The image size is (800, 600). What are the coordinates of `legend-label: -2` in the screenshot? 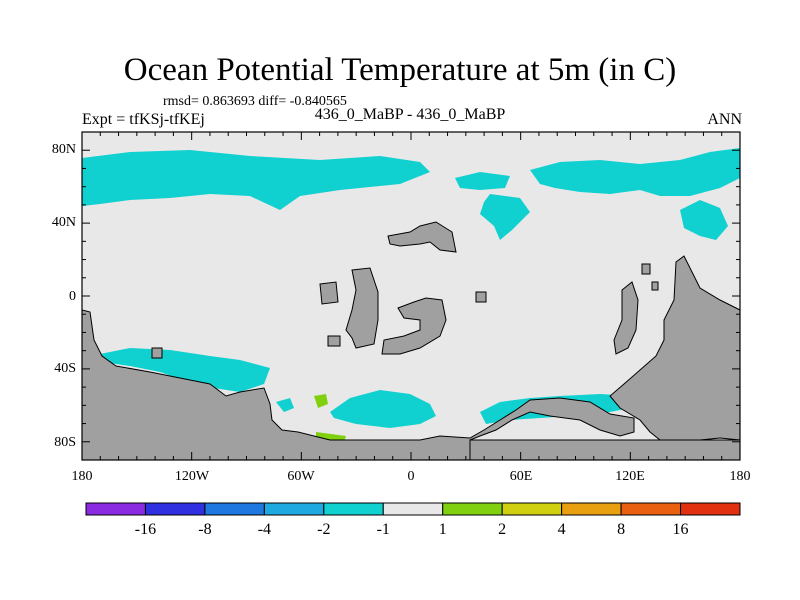 It's located at (323, 529).